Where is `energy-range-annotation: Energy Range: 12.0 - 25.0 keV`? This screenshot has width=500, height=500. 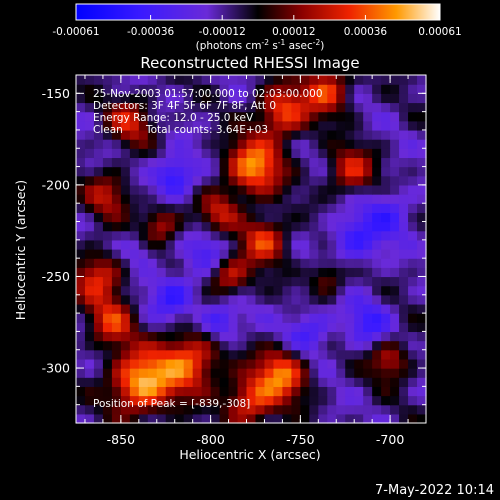
energy-range-annotation: Energy Range: 12.0 - 25.0 keV is located at coordinates (173, 118).